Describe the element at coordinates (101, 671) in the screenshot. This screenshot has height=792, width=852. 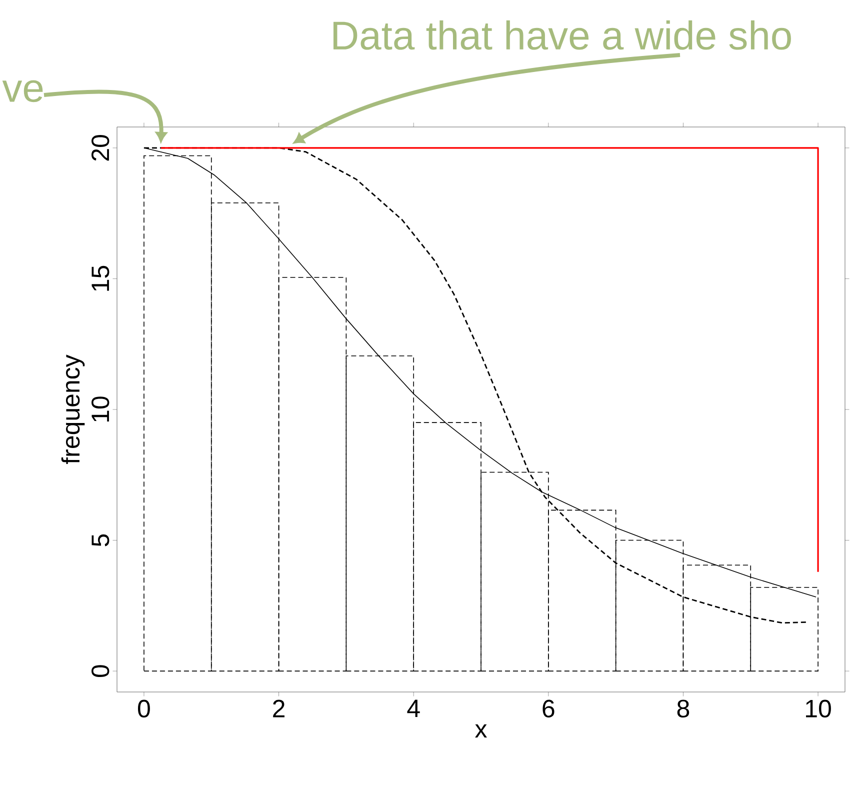
I see `y-tick-label: 0` at that location.